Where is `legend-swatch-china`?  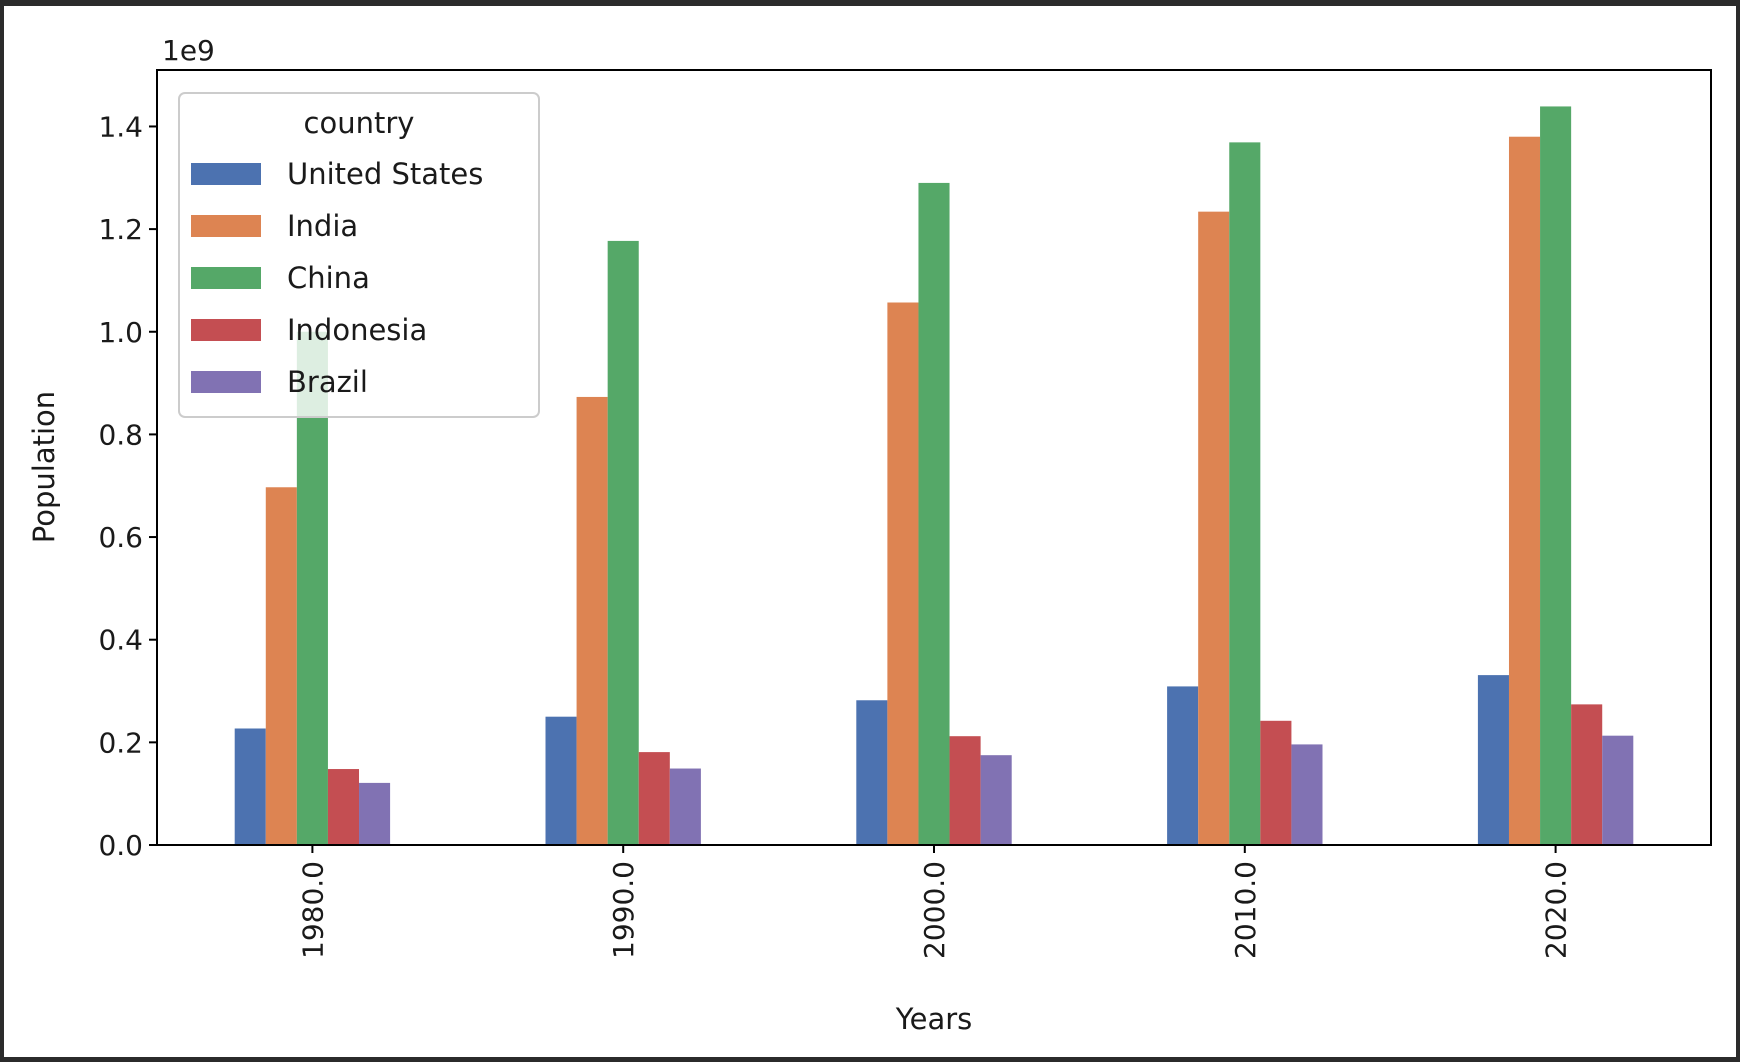 legend-swatch-china is located at coordinates (226, 278).